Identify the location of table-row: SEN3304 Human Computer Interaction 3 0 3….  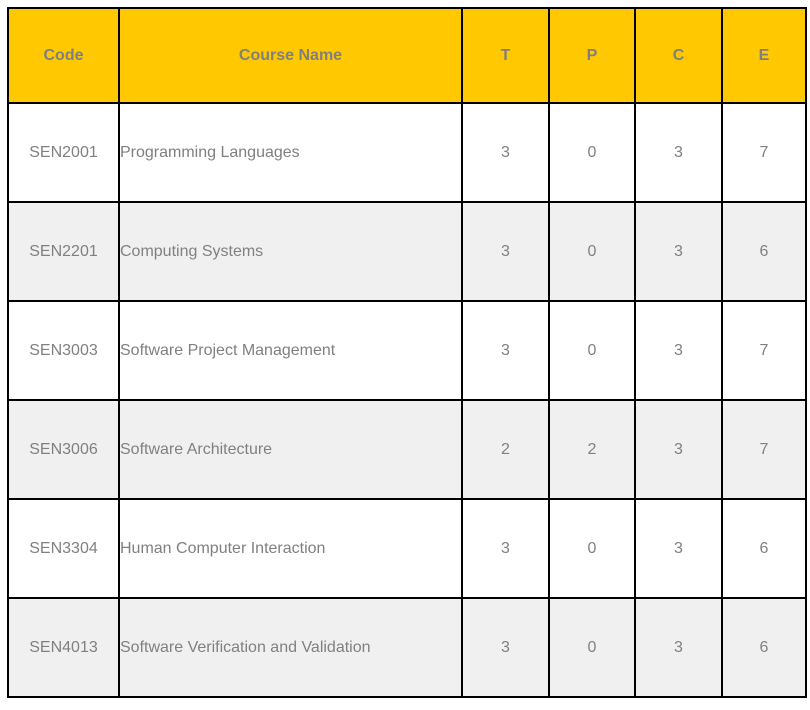
(407, 548).